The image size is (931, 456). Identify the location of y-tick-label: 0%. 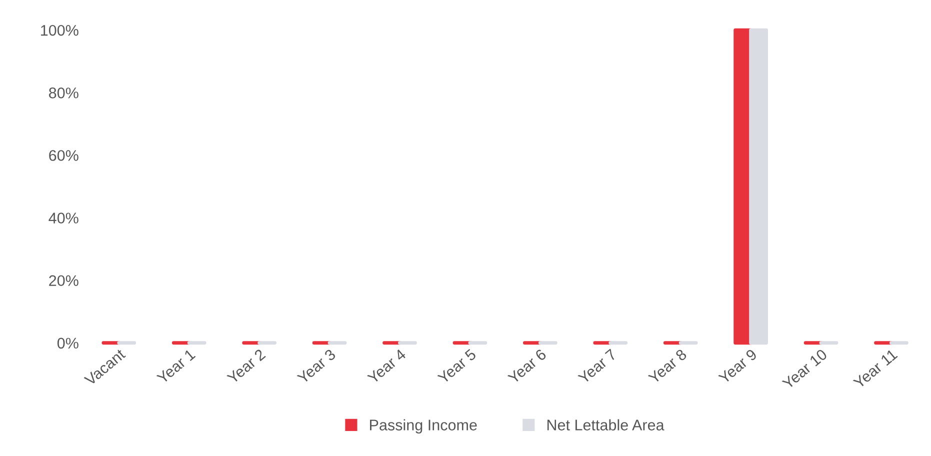
(67, 343).